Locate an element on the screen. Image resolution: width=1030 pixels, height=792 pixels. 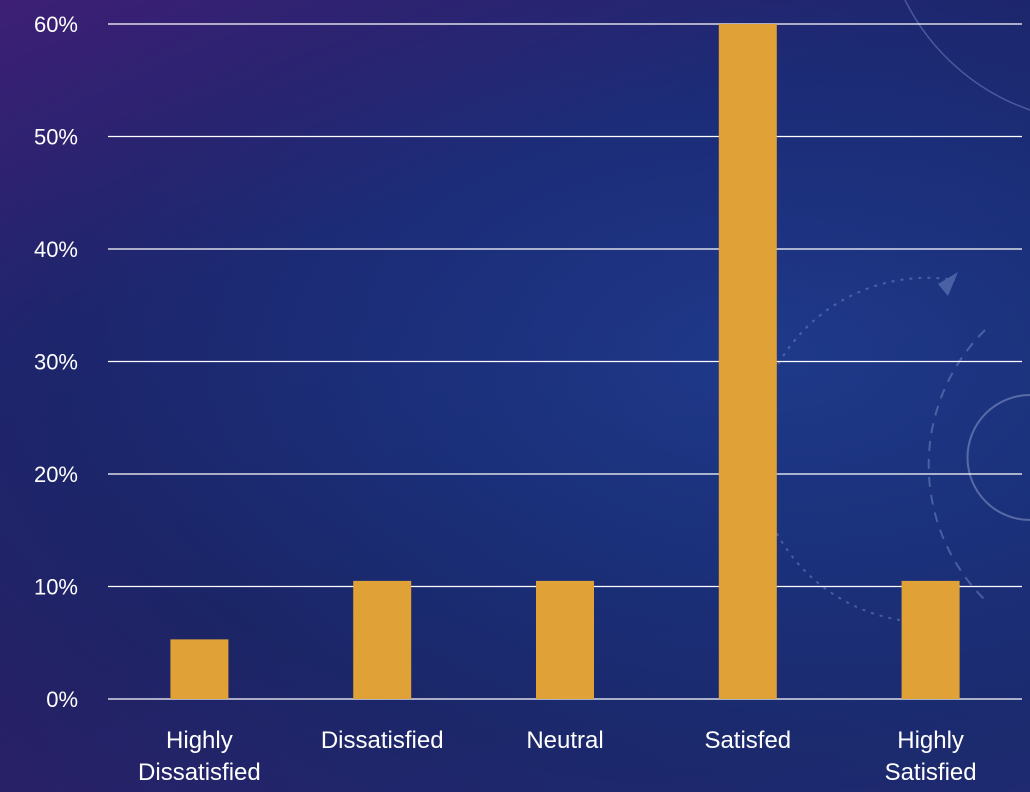
x-category-label-line: Satisfed is located at coordinates (747, 740).